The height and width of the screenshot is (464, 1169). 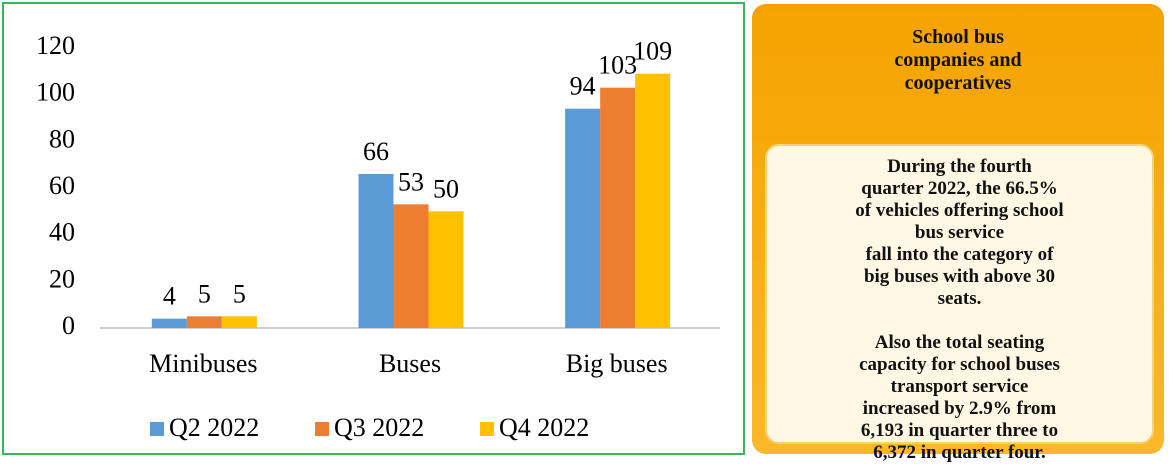 What do you see at coordinates (652, 51) in the screenshot?
I see `data-label: 109` at bounding box center [652, 51].